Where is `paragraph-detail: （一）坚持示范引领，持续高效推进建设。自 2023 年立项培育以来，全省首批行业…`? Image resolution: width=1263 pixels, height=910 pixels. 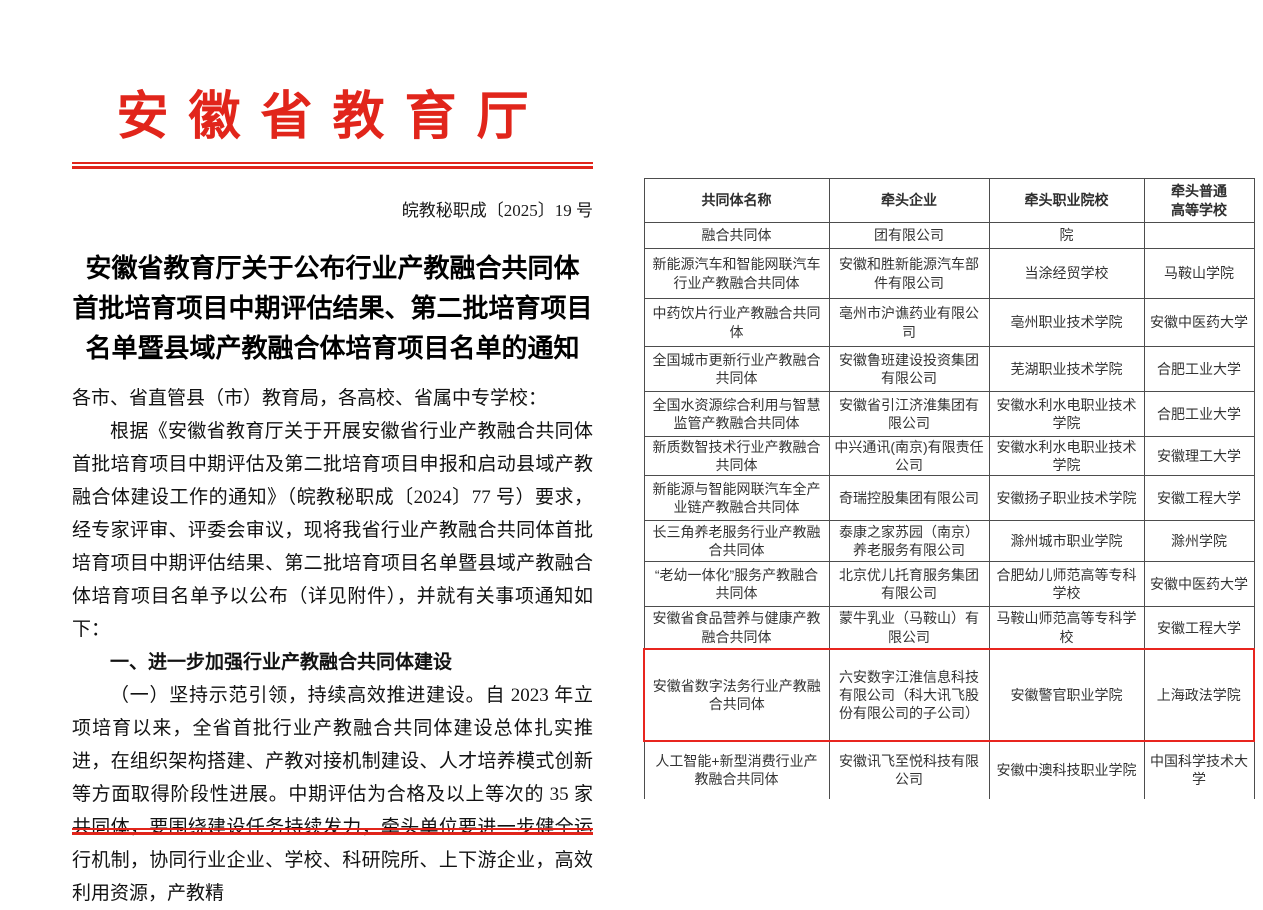 paragraph-detail: （一）坚持示范引领，持续高效推进建设。自 2023 年立项培育以来，全省首批行业… is located at coordinates (332, 794).